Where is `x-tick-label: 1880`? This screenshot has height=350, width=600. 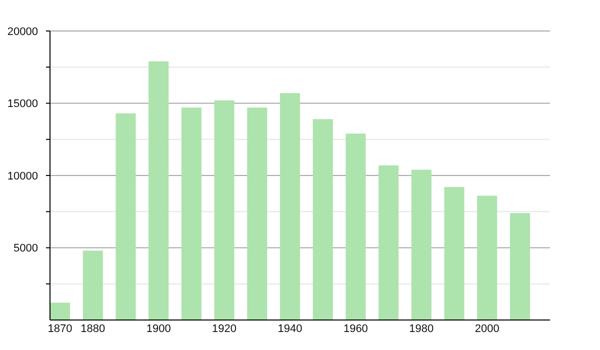 x-tick-label: 1880 is located at coordinates (93, 329).